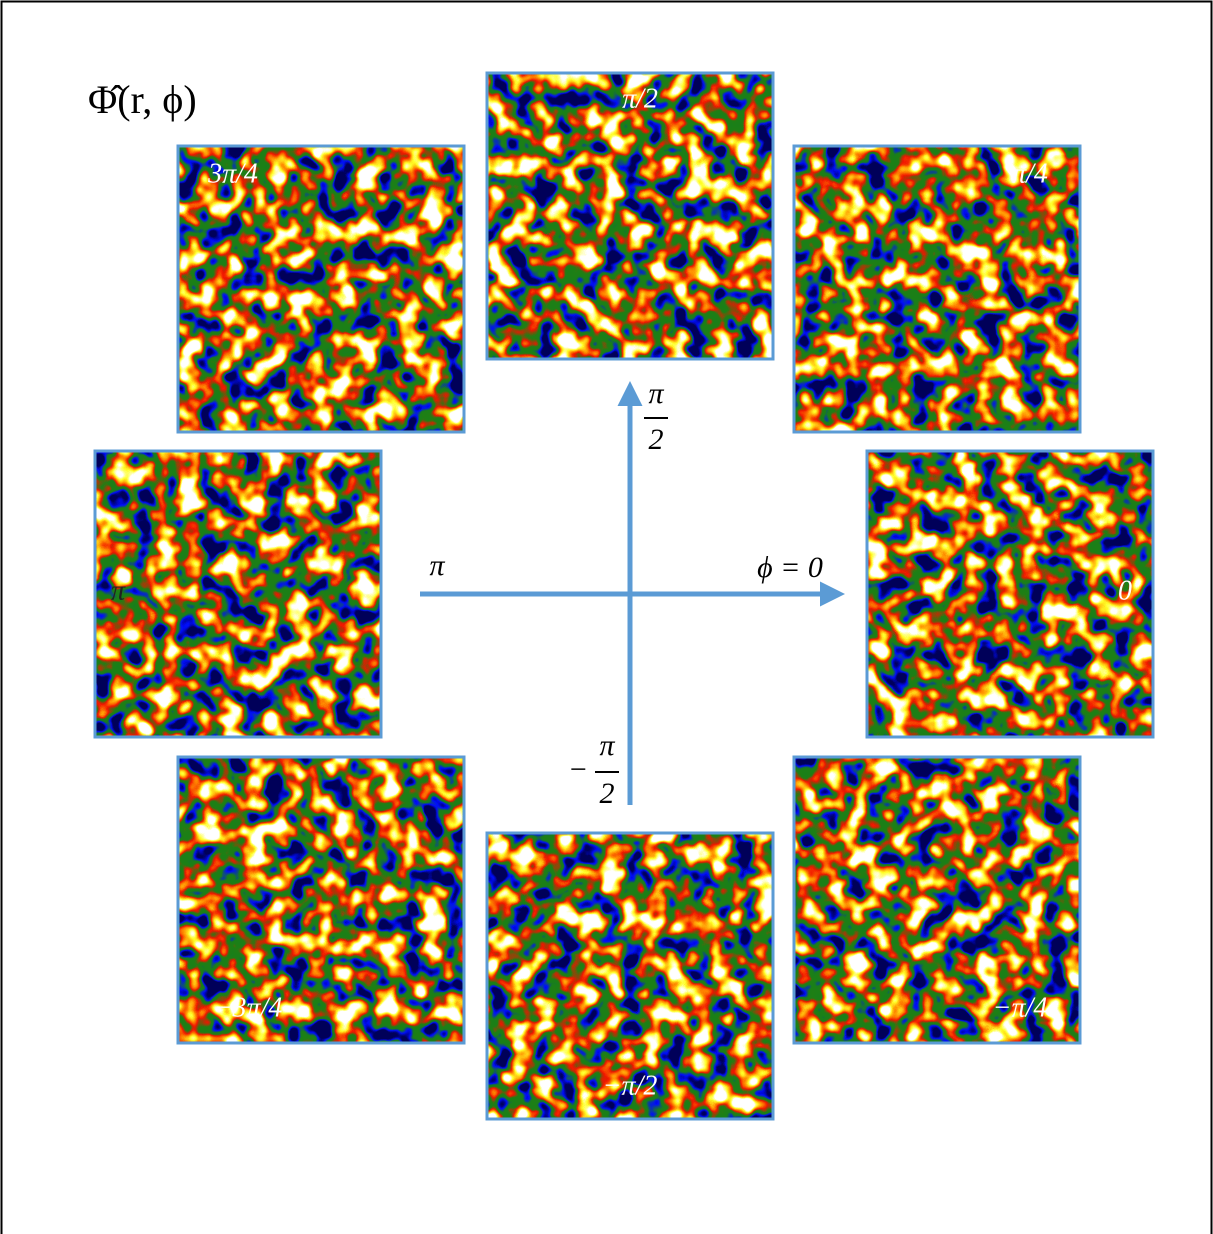 The width and height of the screenshot is (1213, 1234). I want to click on panel: −3π/4, so click(321, 900).